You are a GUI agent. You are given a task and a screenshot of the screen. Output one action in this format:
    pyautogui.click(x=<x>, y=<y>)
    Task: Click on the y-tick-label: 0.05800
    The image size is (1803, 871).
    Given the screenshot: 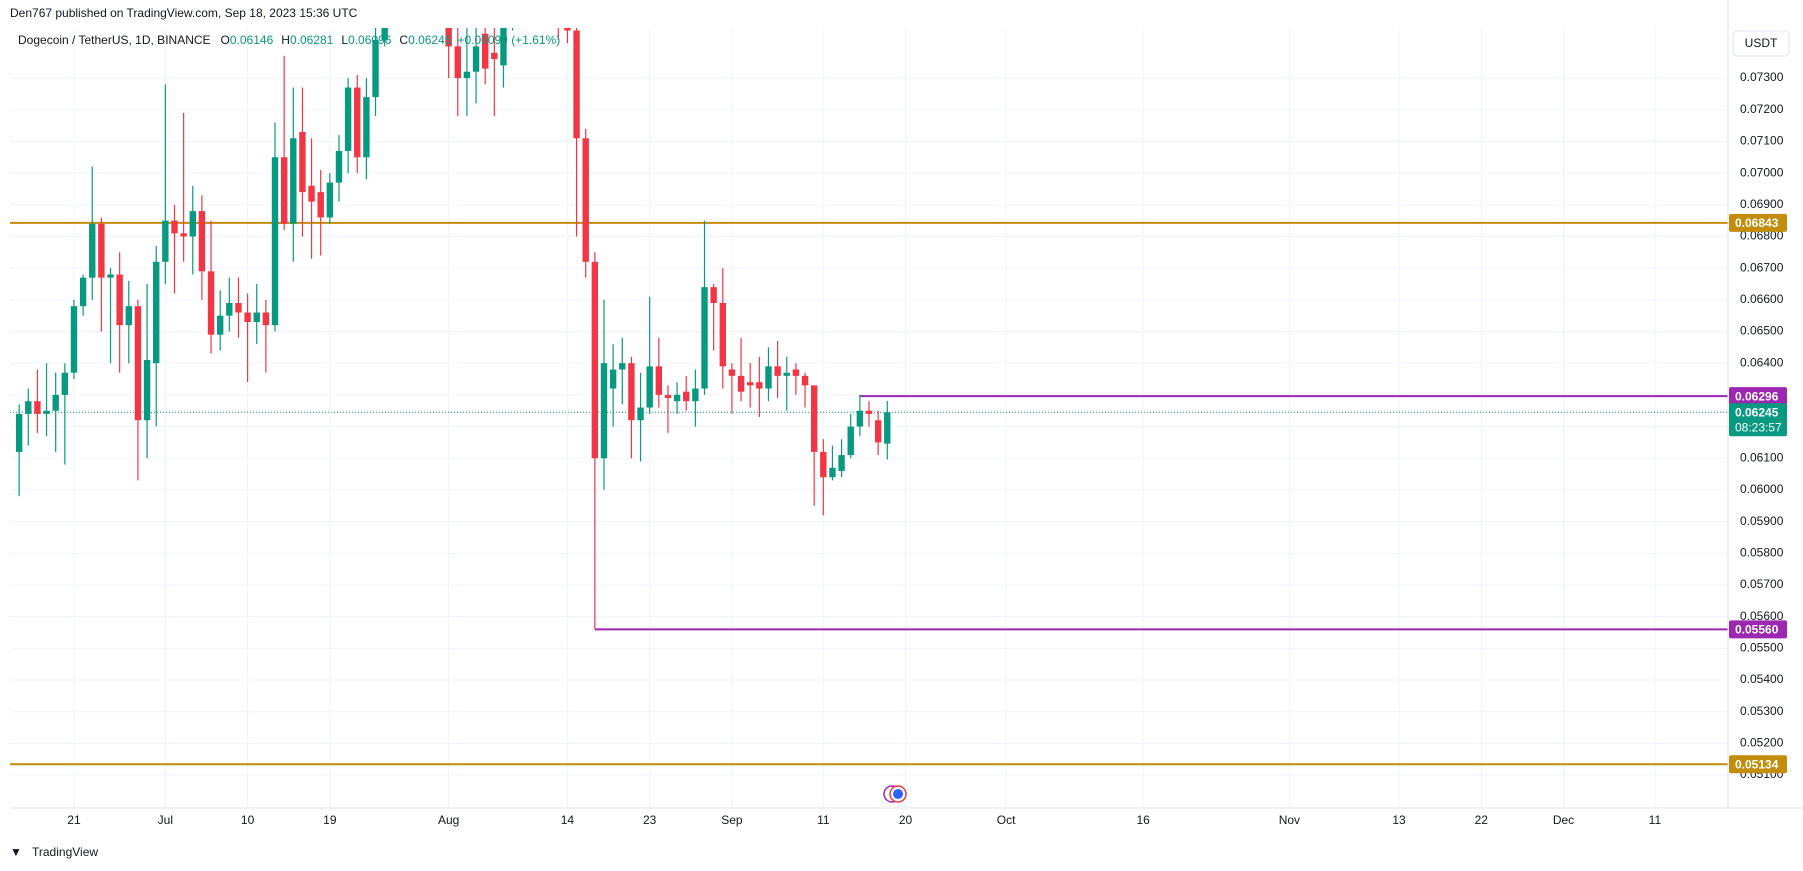 What is the action you would take?
    pyautogui.click(x=1762, y=552)
    